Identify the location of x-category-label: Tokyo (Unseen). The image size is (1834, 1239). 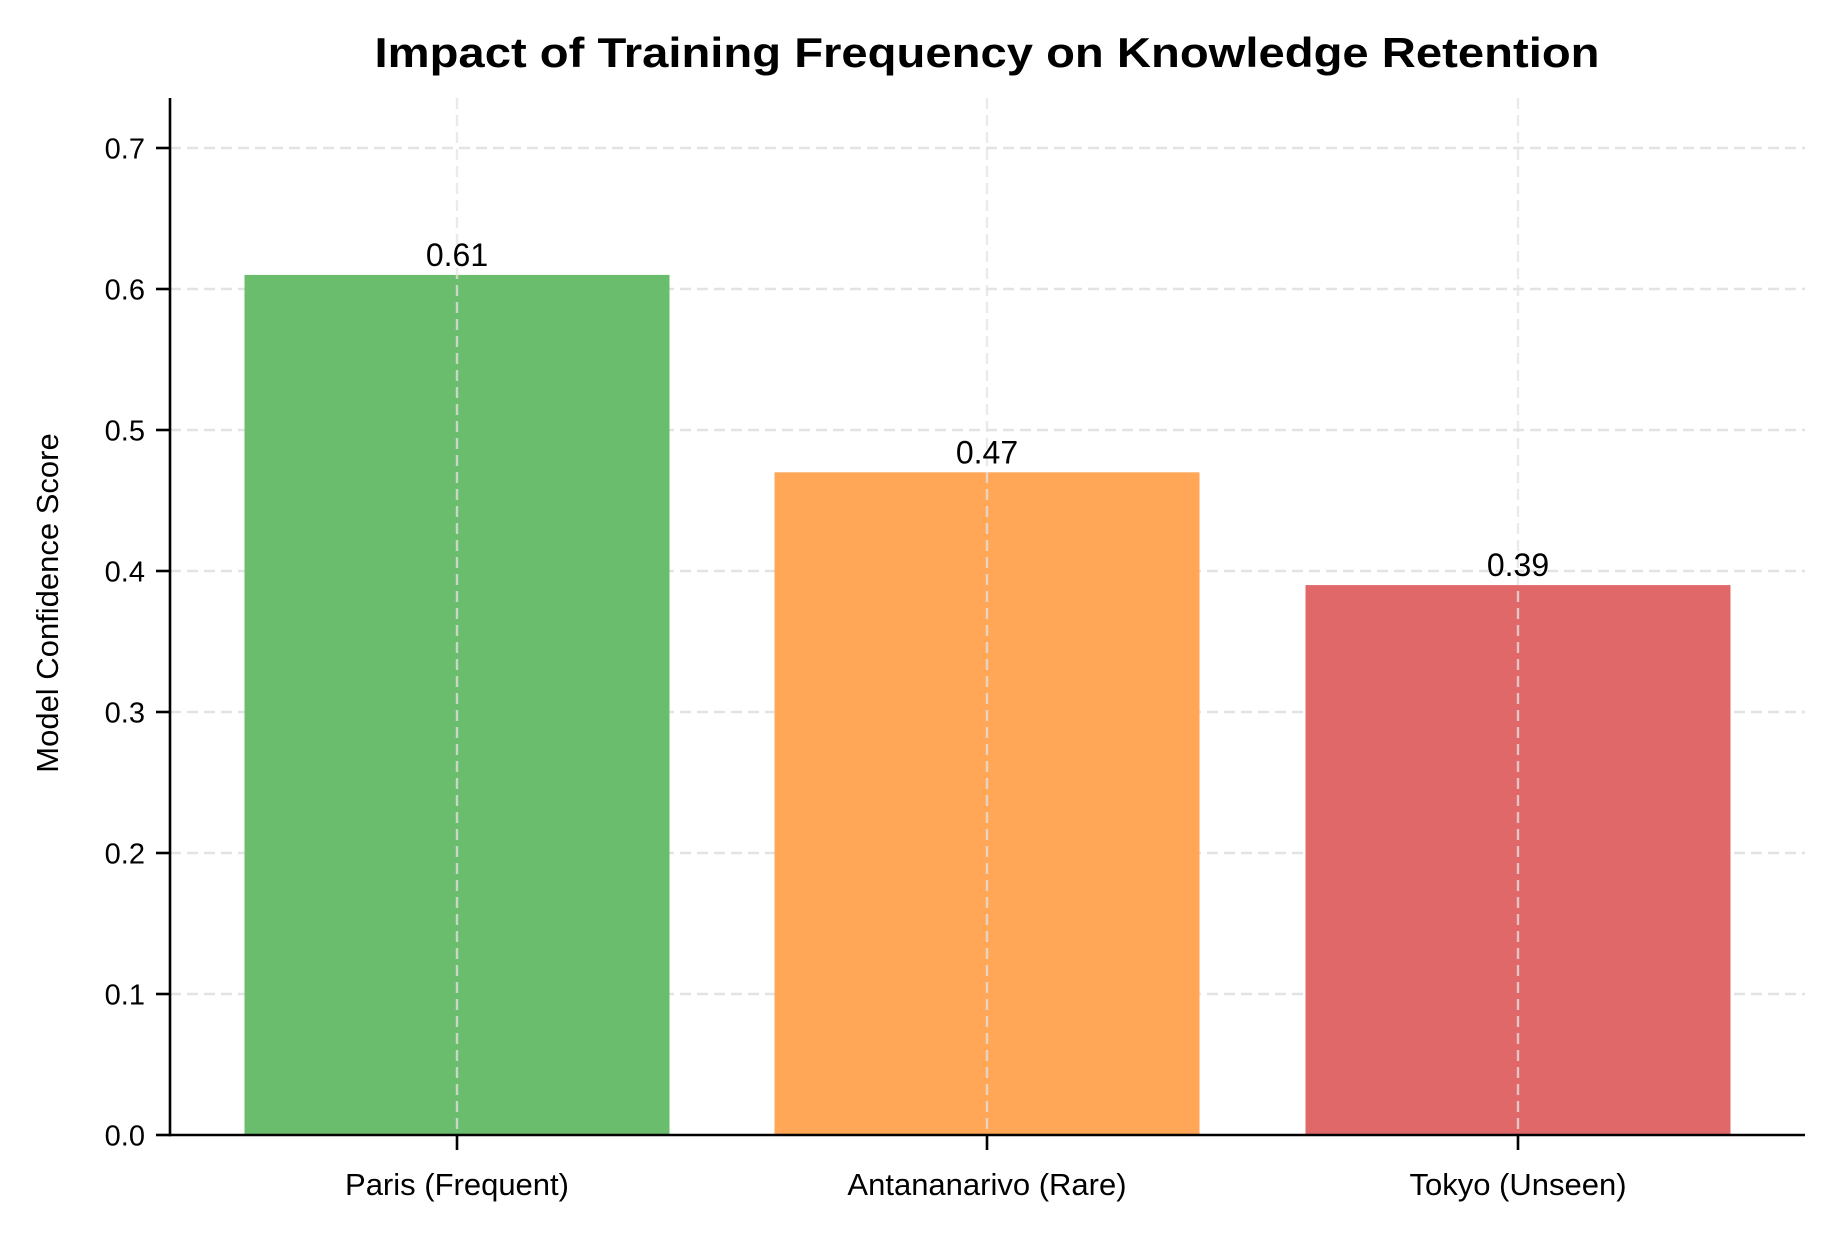
(1517, 1184).